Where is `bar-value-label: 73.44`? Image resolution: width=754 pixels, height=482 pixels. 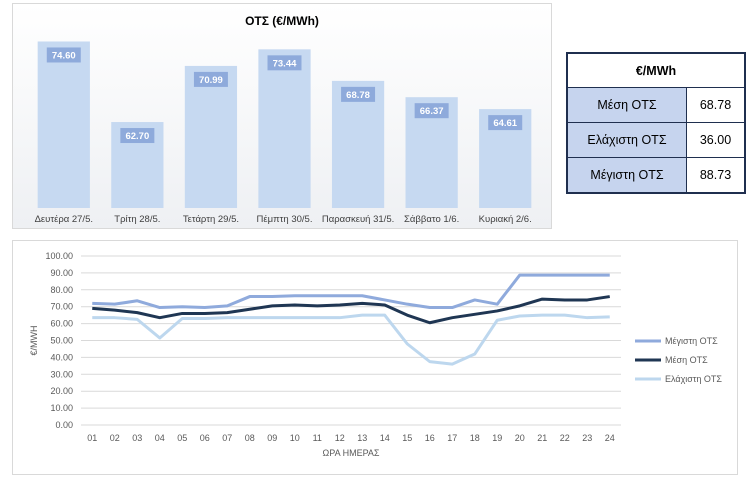 bar-value-label: 73.44 is located at coordinates (285, 63).